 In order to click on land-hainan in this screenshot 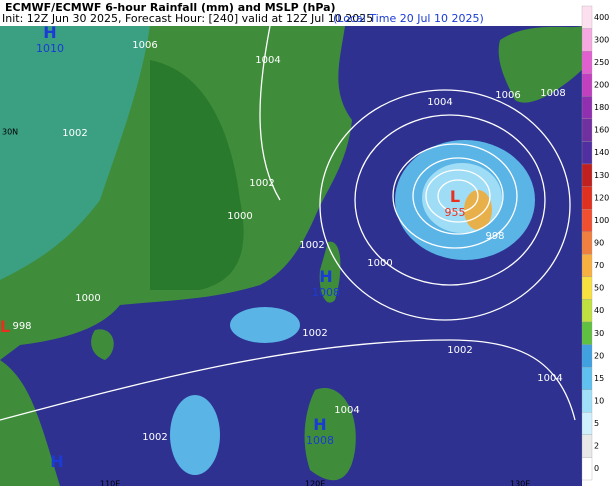, I will do `click(102, 344)`.